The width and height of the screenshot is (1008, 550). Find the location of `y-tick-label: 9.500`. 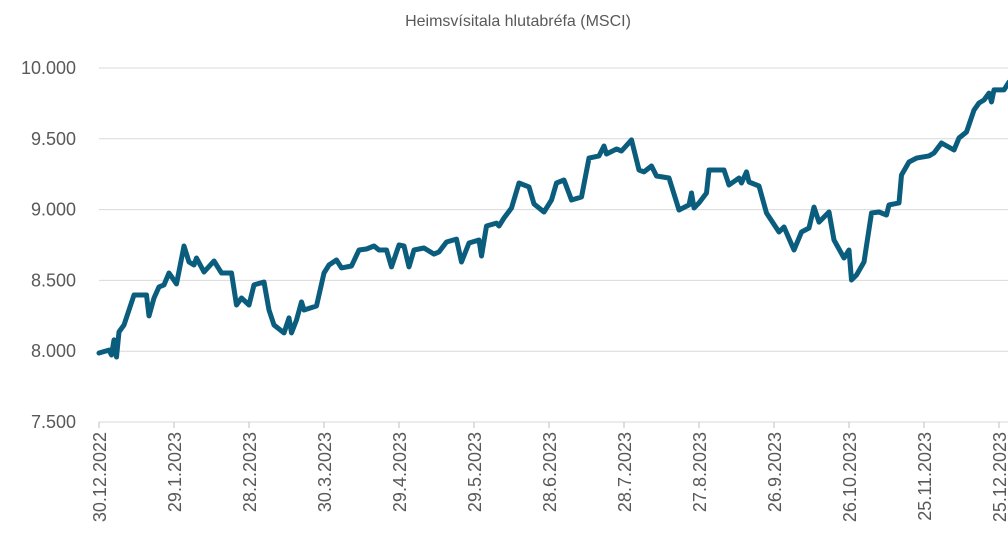

y-tick-label: 9.500 is located at coordinates (53, 139).